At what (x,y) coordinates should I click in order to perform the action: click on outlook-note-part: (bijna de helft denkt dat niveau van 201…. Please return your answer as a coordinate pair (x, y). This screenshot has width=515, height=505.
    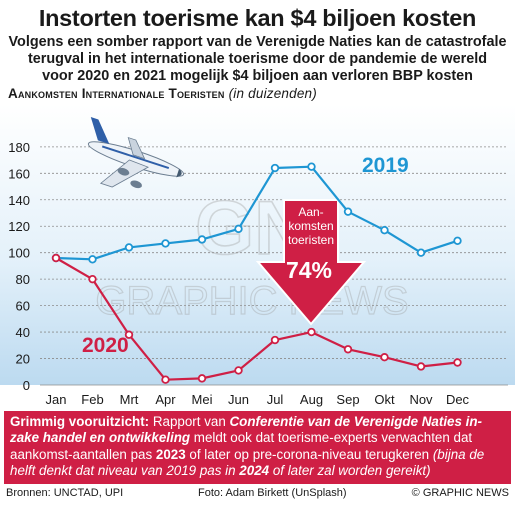
    Looking at the image, I should click on (247, 462).